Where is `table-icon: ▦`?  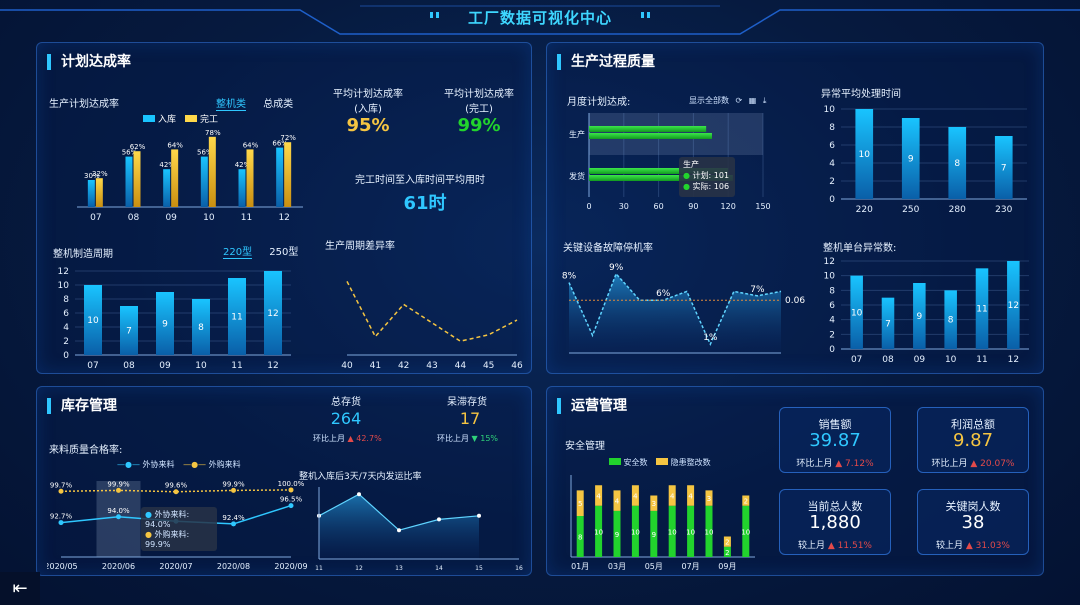 table-icon: ▦ is located at coordinates (752, 100).